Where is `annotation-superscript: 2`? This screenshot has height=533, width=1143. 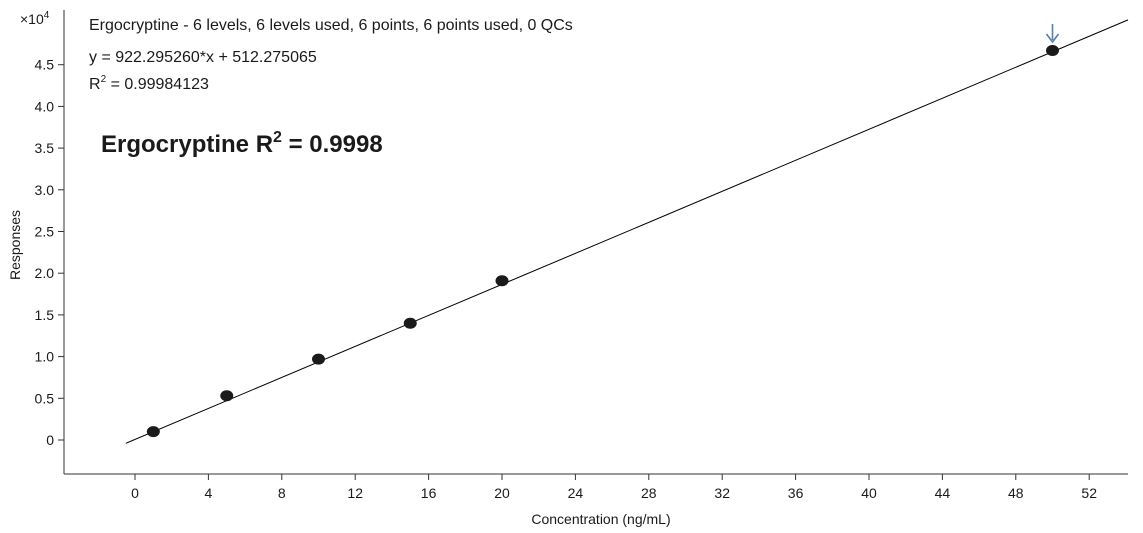
annotation-superscript: 2 is located at coordinates (277, 137).